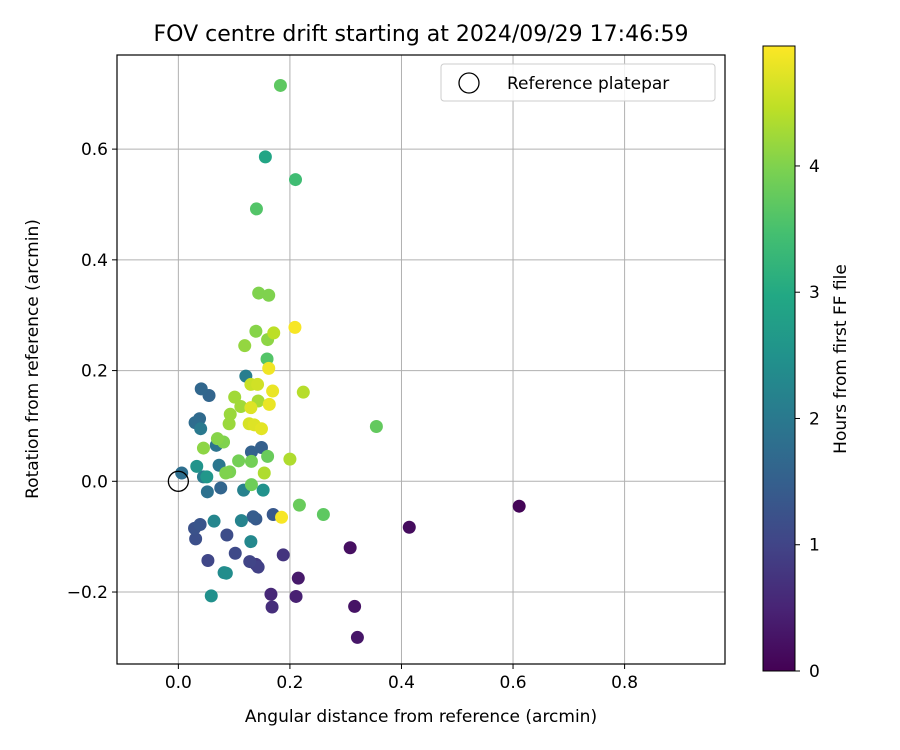 This screenshot has width=900, height=750. I want to click on colorbar-tick-label: 4, so click(814, 167).